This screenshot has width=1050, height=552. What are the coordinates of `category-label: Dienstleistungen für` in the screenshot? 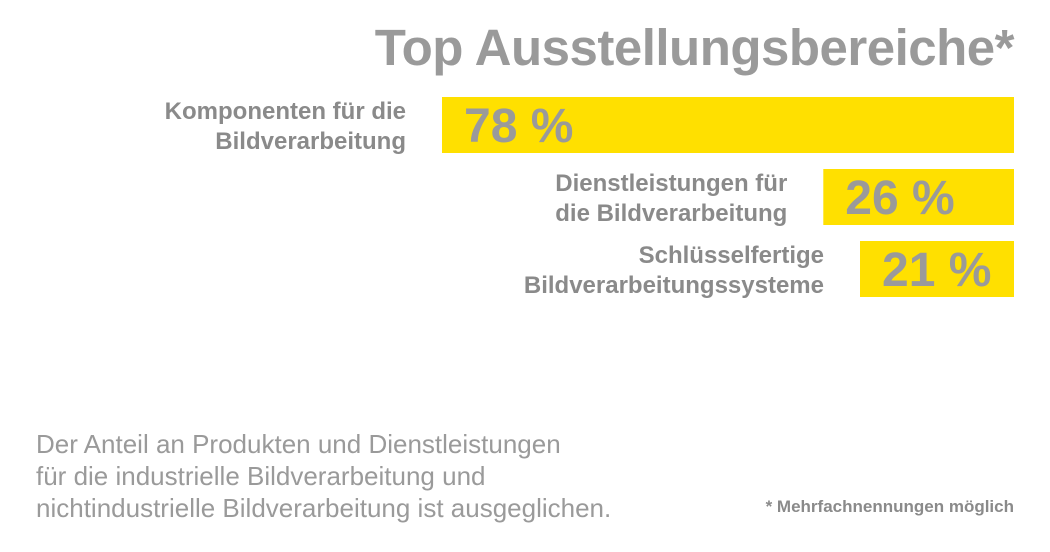 It's located at (671, 183).